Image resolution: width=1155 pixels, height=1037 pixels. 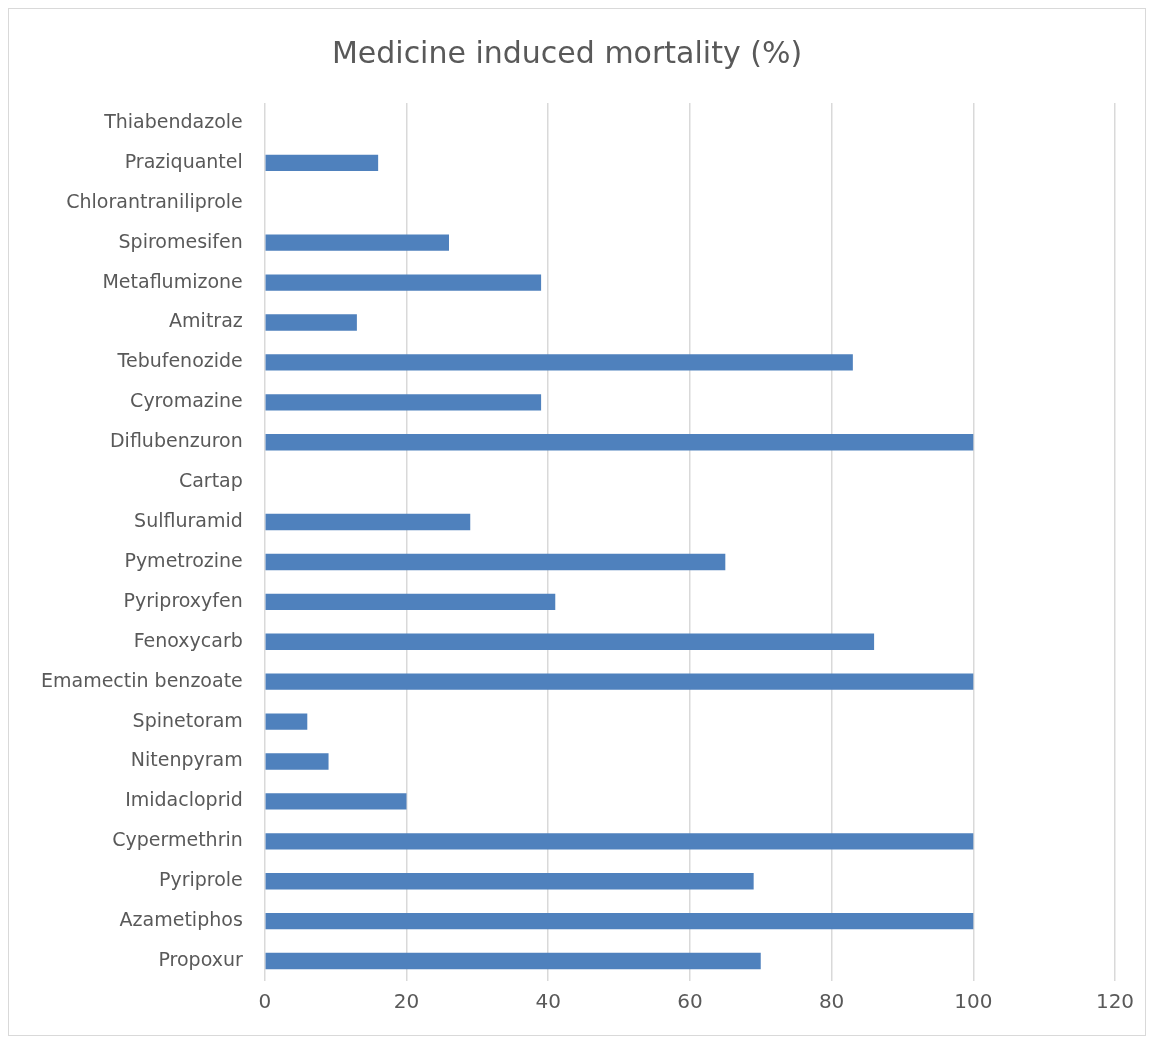 What do you see at coordinates (179, 360) in the screenshot?
I see `y-tick-label: Tebufenozide` at bounding box center [179, 360].